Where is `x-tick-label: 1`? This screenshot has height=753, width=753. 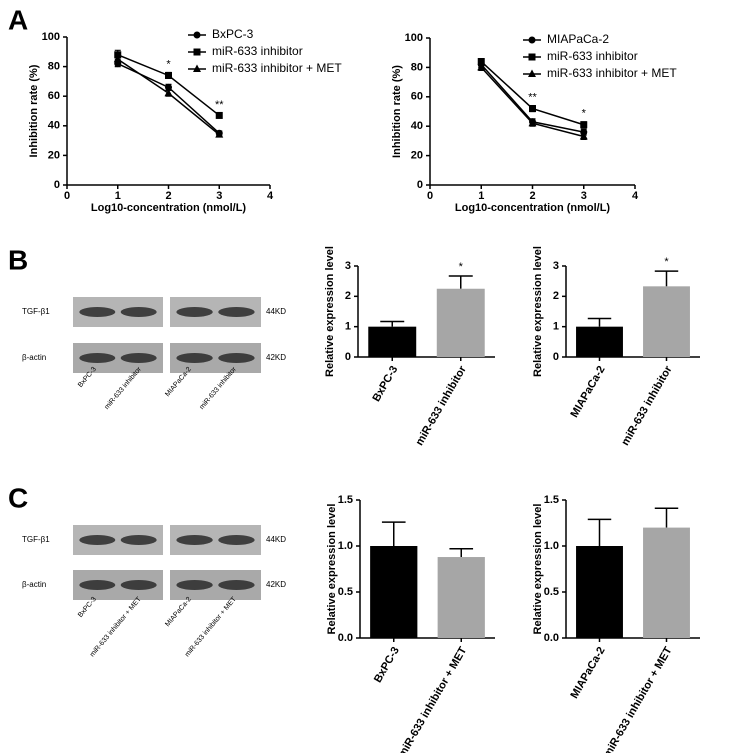
x-tick-label: 1 is located at coordinates (118, 196).